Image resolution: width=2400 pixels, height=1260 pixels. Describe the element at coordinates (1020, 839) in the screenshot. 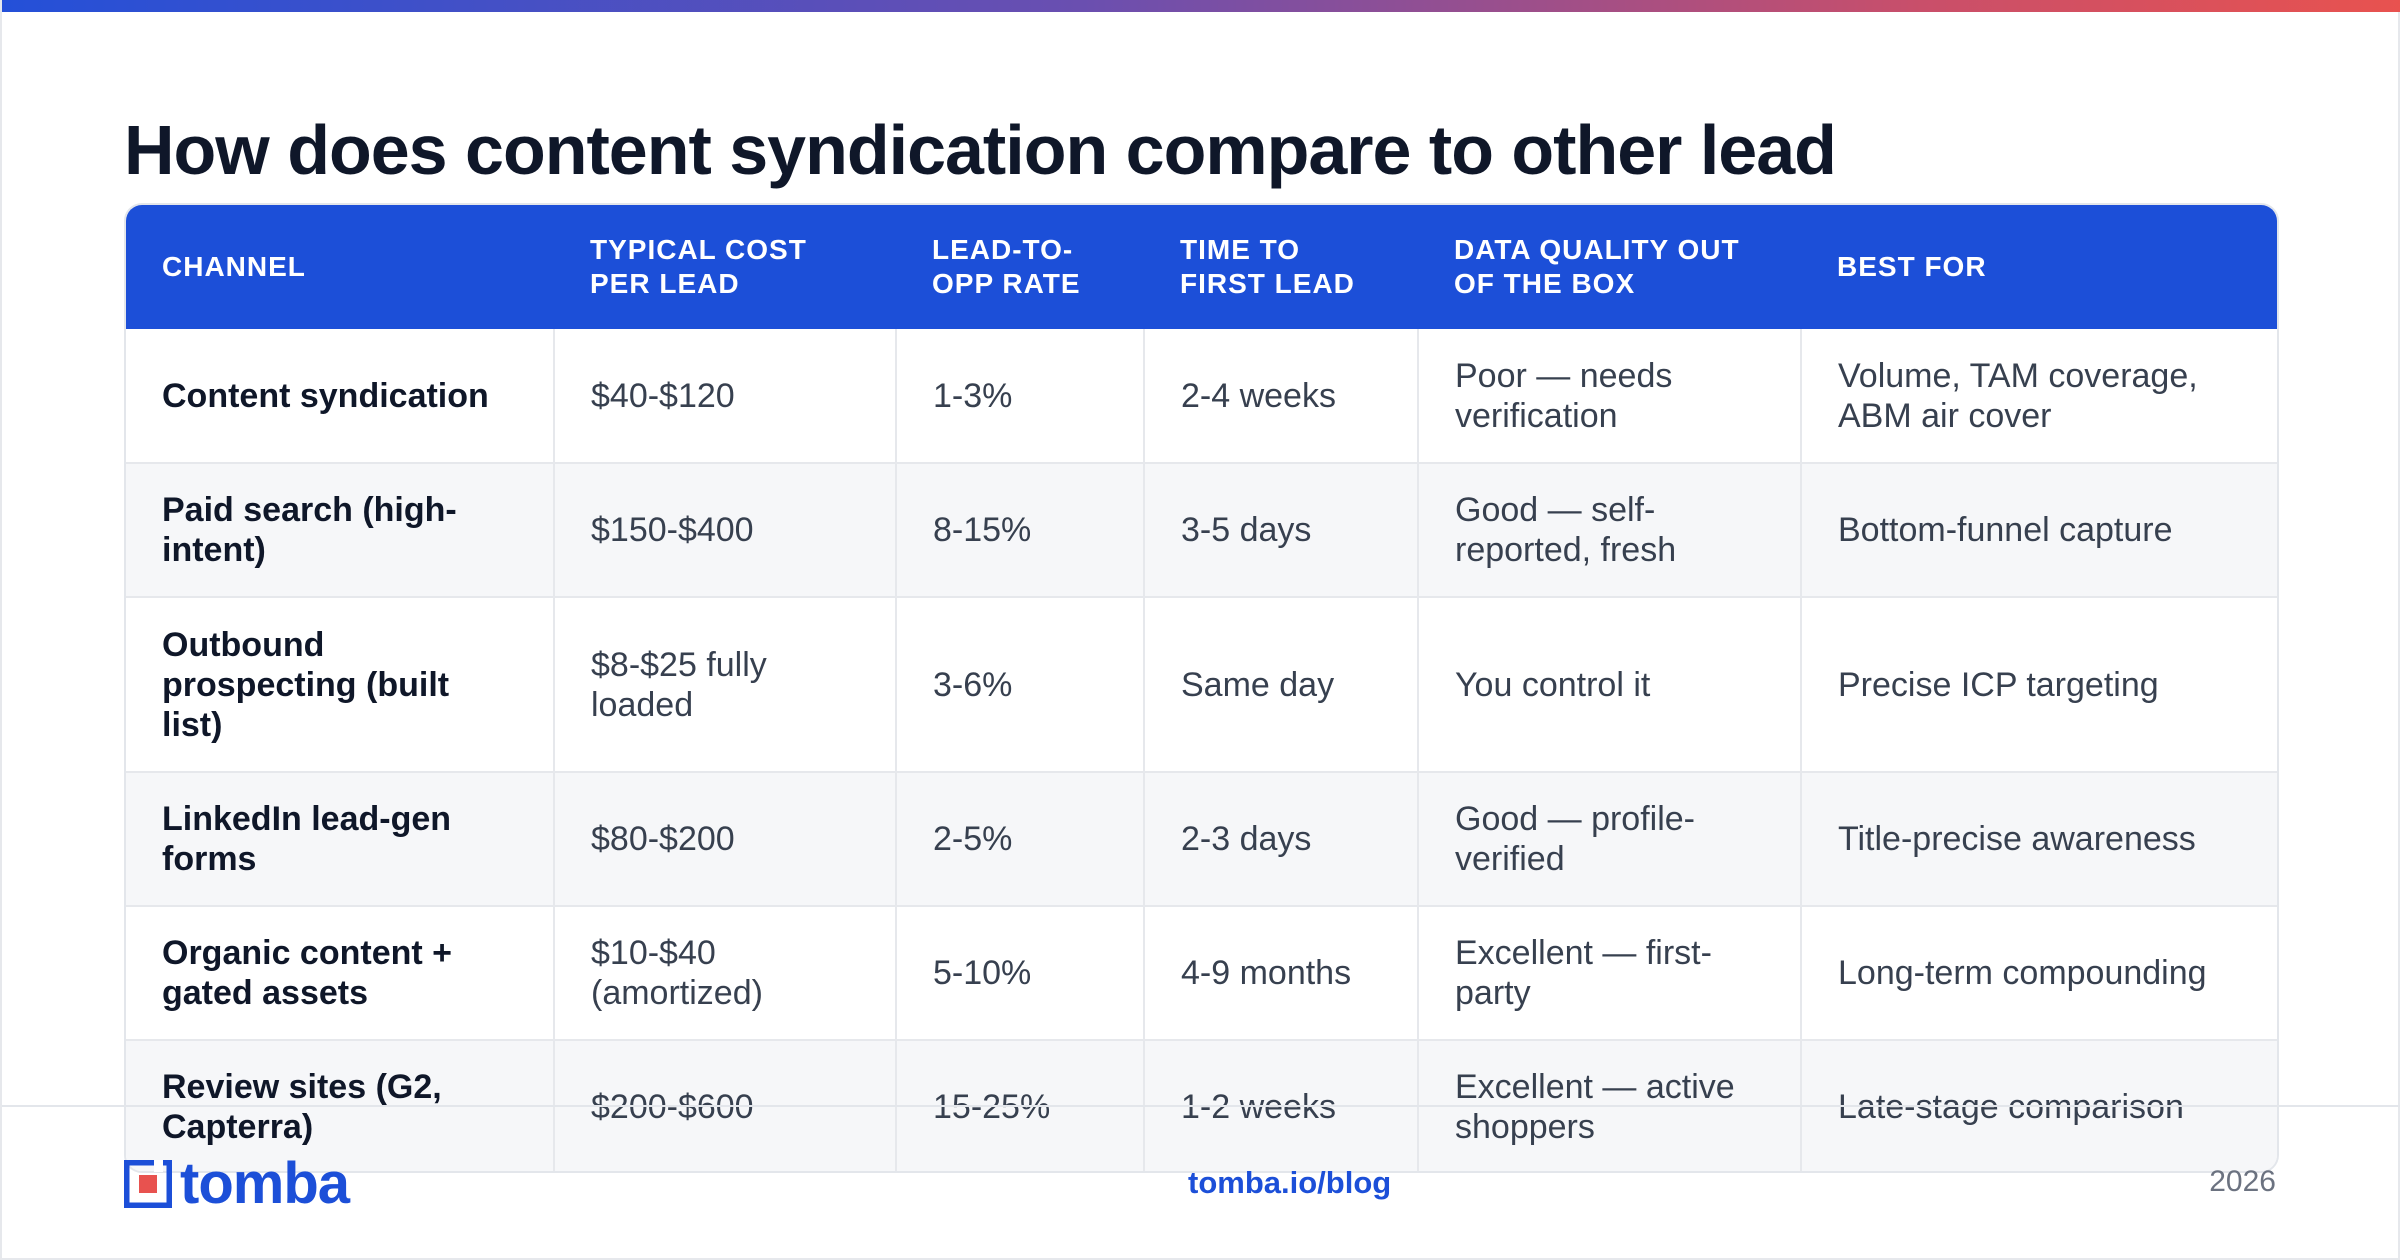

I see `cell-rate: 2-5%` at that location.